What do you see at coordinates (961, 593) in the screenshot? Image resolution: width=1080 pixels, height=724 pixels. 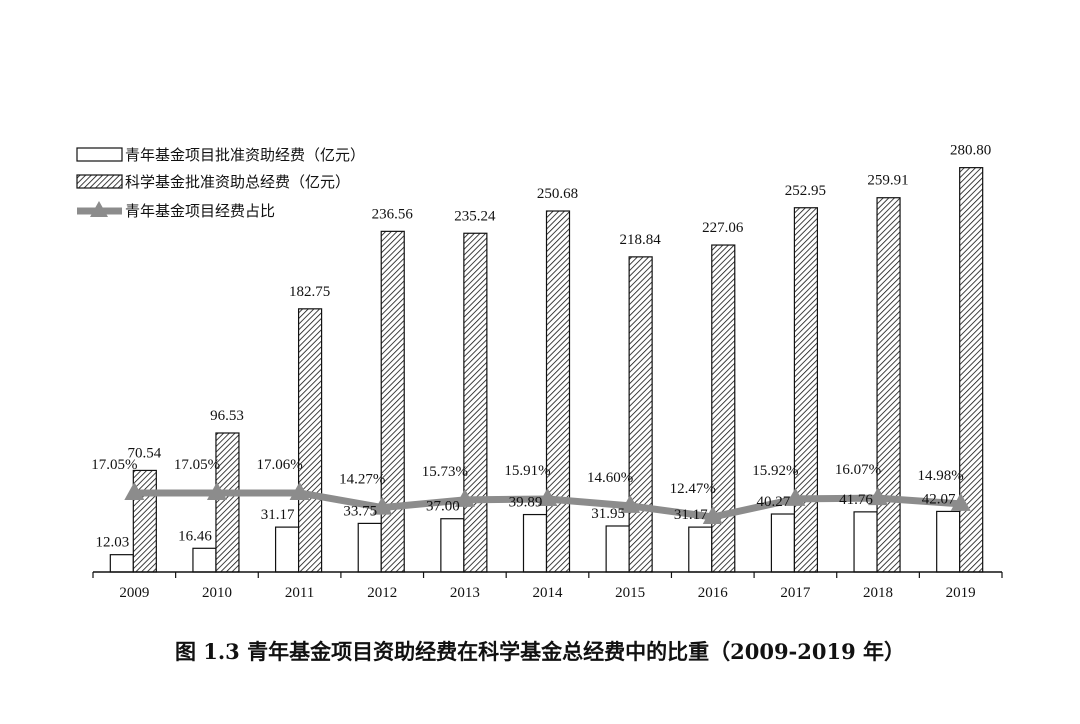 I see `x-tick-label: 2019` at bounding box center [961, 593].